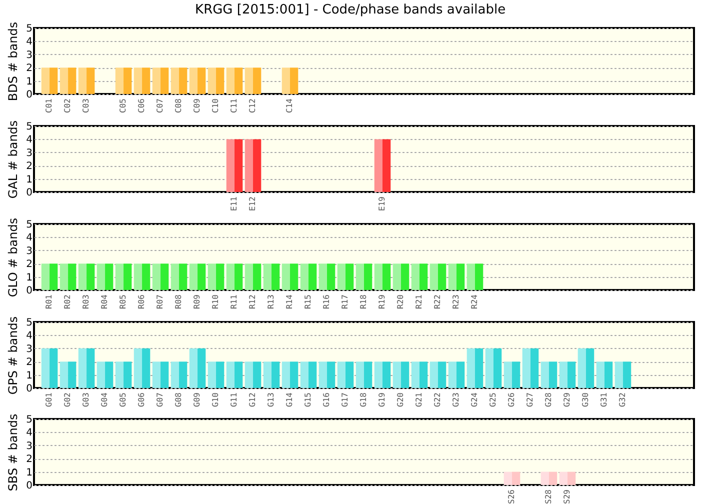 The image size is (720, 504). What do you see at coordinates (179, 105) in the screenshot?
I see `x-tick-label: C08` at bounding box center [179, 105].